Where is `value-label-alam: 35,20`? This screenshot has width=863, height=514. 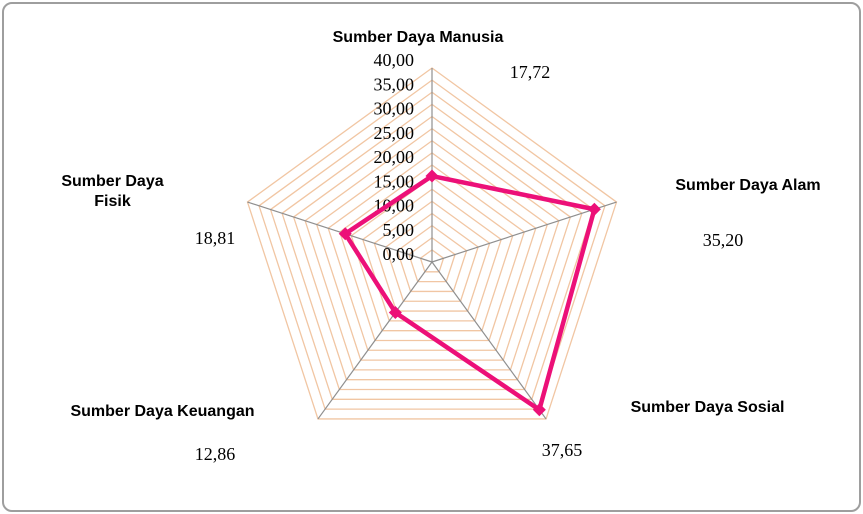 value-label-alam: 35,20 is located at coordinates (723, 240).